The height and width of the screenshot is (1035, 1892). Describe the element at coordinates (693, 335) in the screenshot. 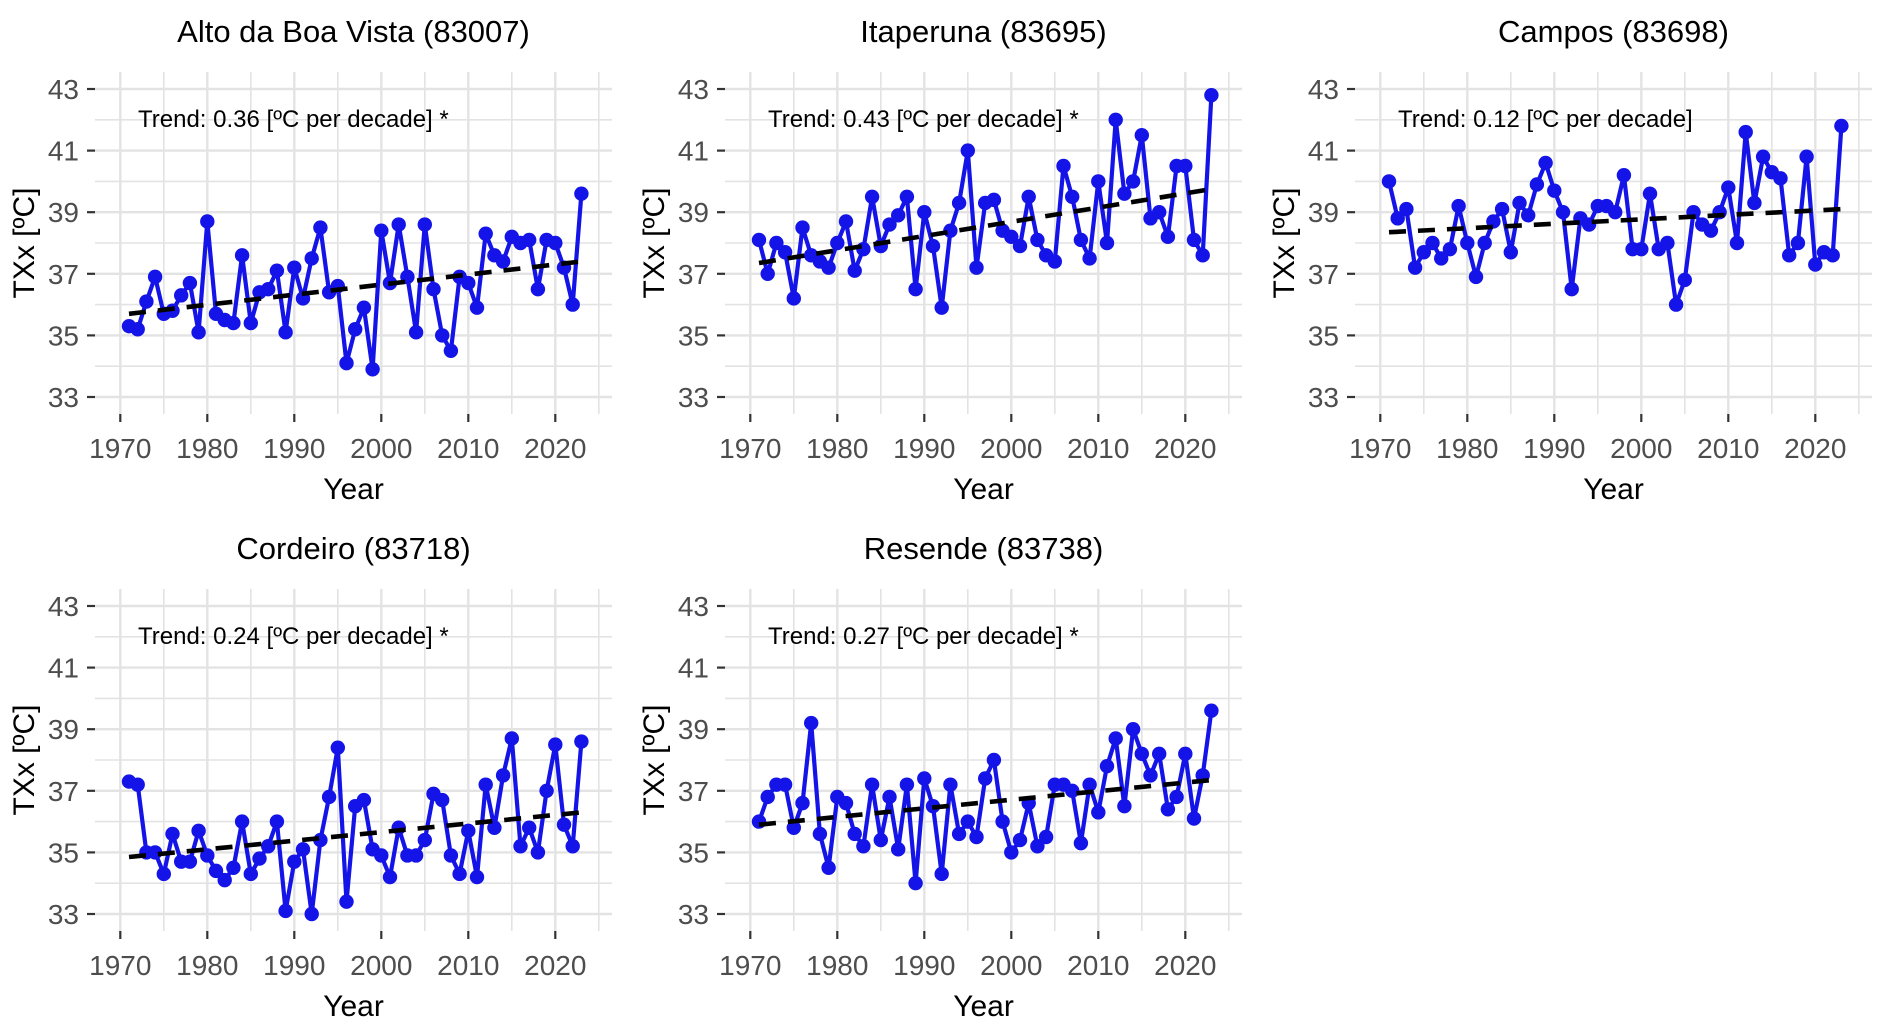

I see `y-tick-label: 35` at that location.